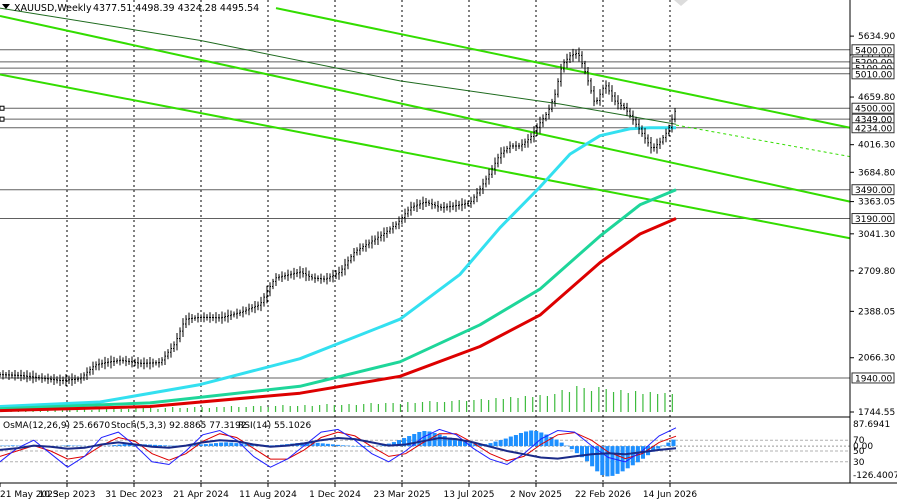  I want to click on oscillator-subwindow, so click(425, 452).